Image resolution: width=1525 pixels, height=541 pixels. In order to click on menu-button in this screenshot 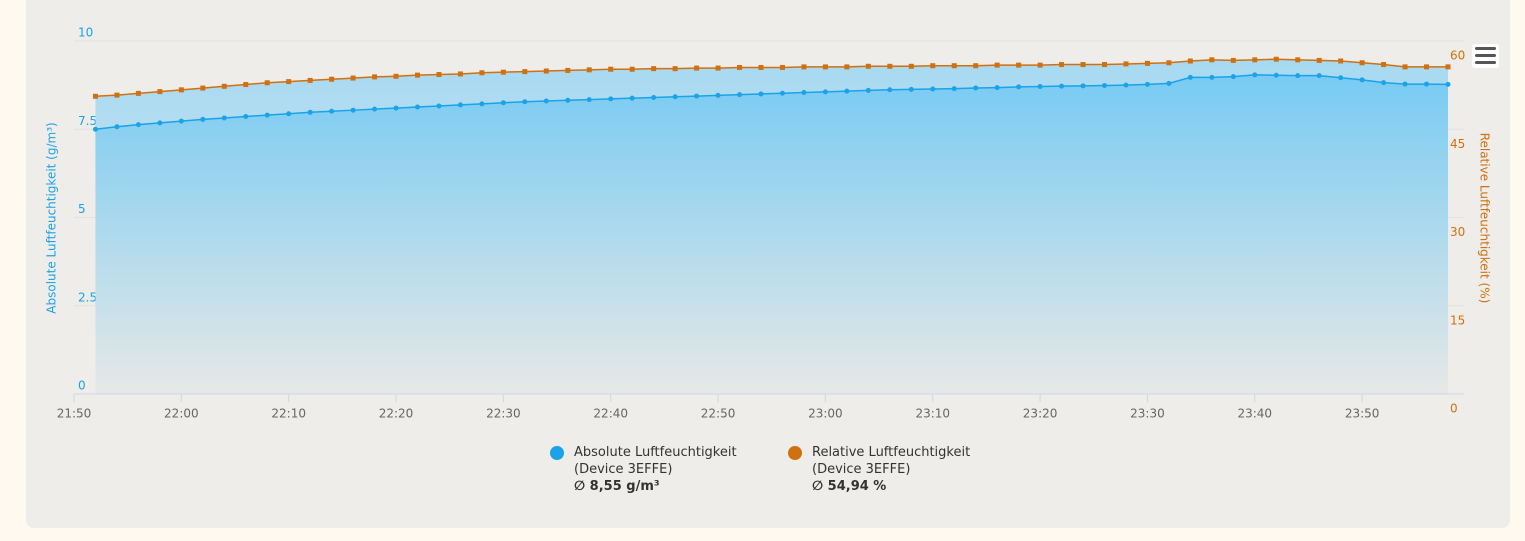, I will do `click(1485, 56)`.